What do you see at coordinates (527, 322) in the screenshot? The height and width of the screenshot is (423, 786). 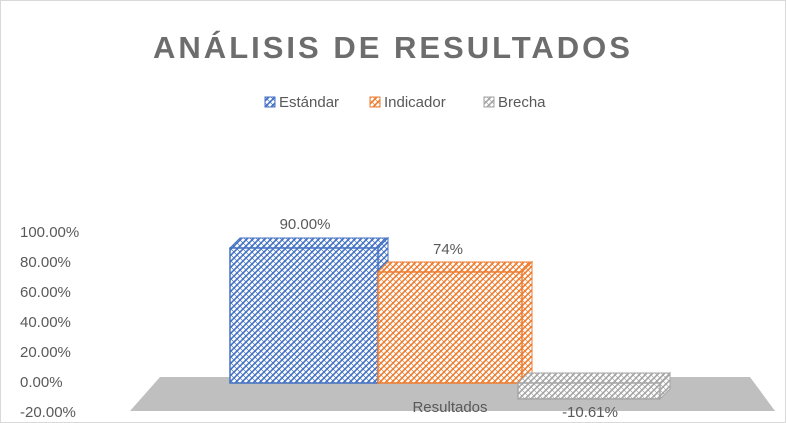 I see `bar-side` at bounding box center [527, 322].